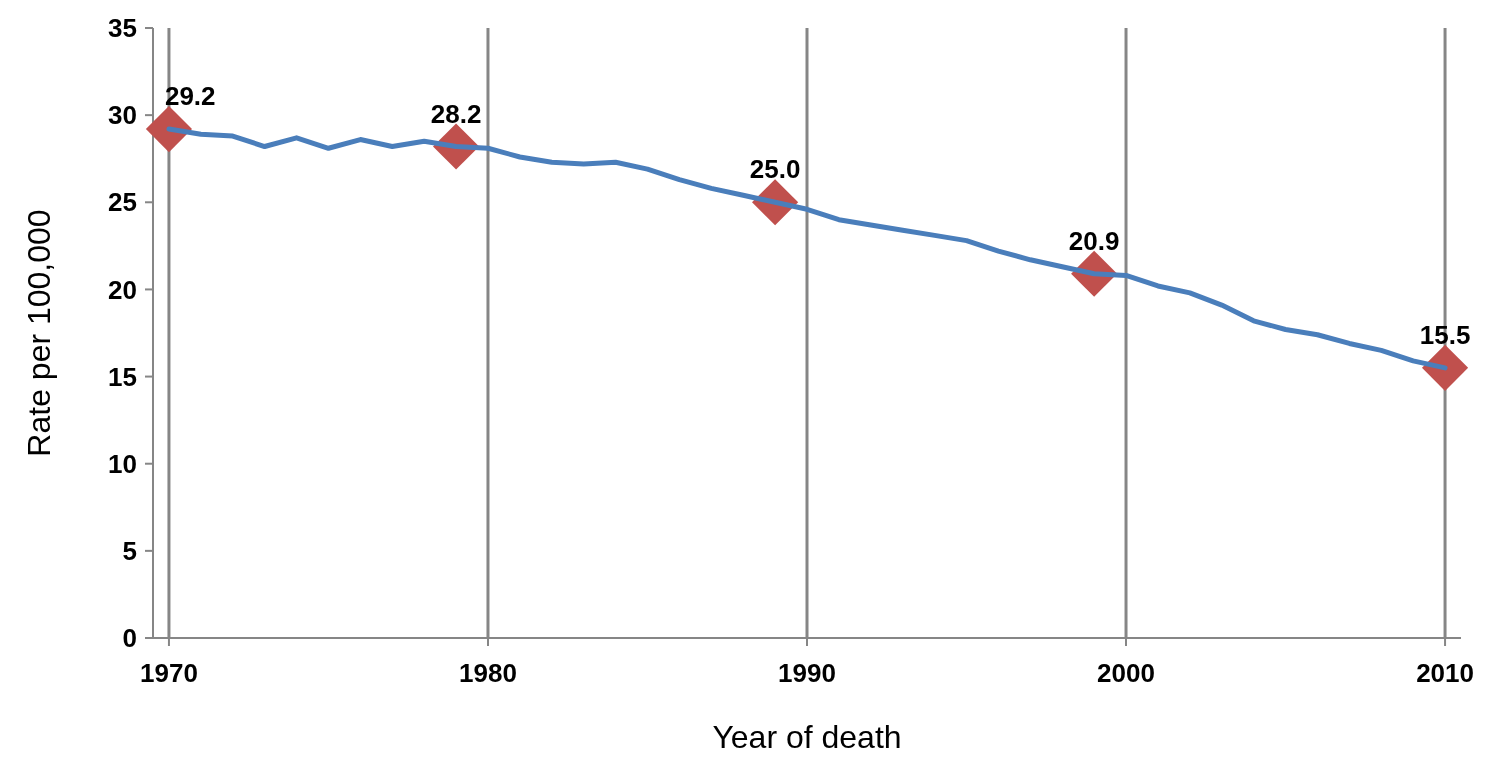 Image resolution: width=1499 pixels, height=778 pixels. Describe the element at coordinates (169, 673) in the screenshot. I see `x-tick-label: 1970` at that location.